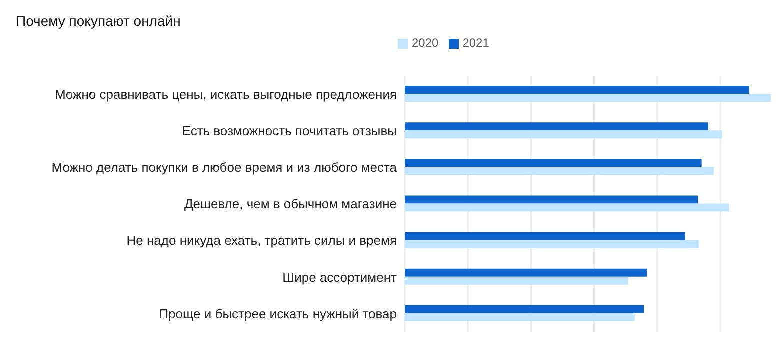  What do you see at coordinates (425, 43) in the screenshot?
I see `legend-label: 2020` at bounding box center [425, 43].